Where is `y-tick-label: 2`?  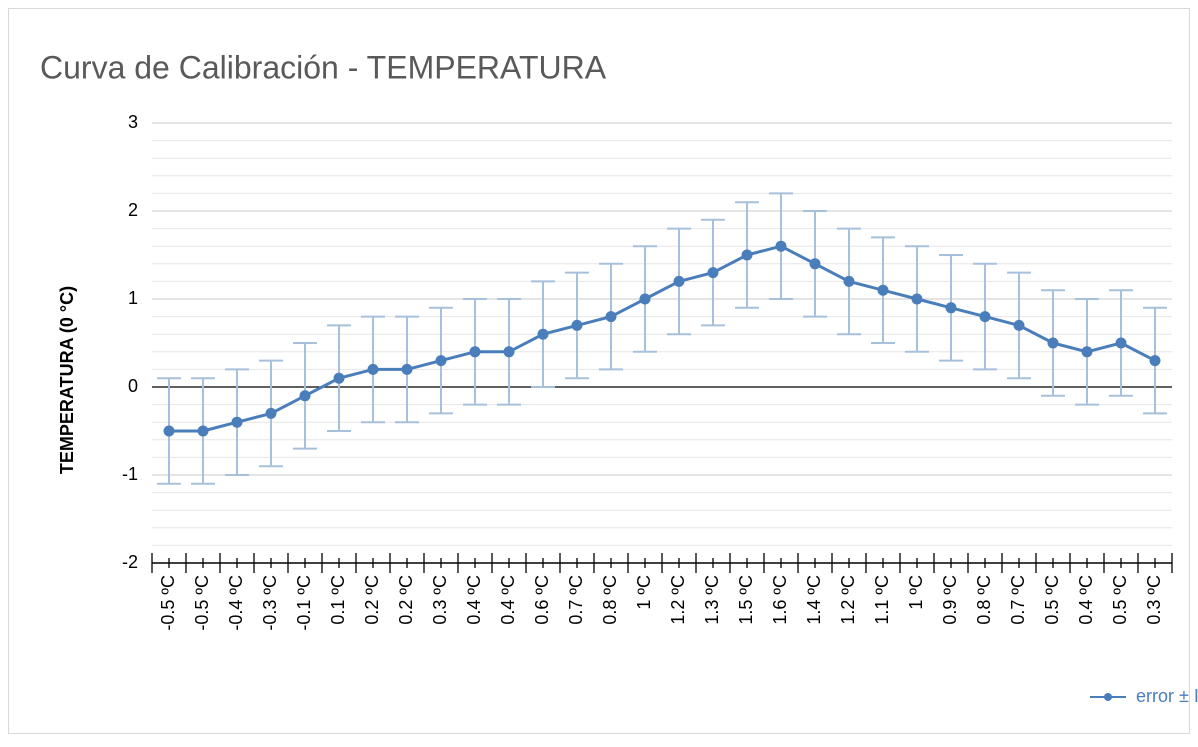
y-tick-label: 2 is located at coordinates (133, 210).